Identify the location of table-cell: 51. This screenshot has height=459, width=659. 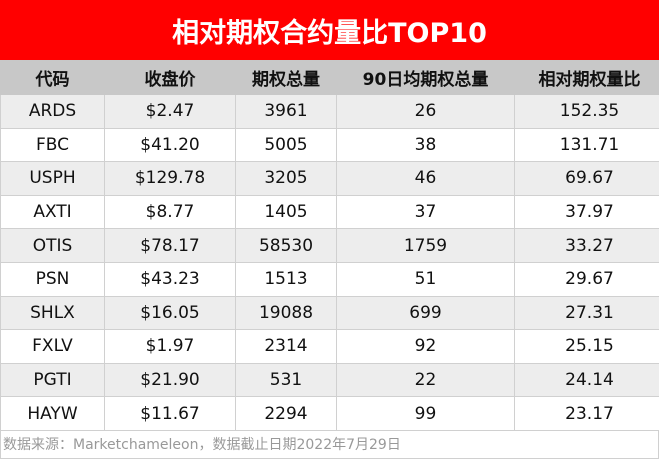
(425, 279).